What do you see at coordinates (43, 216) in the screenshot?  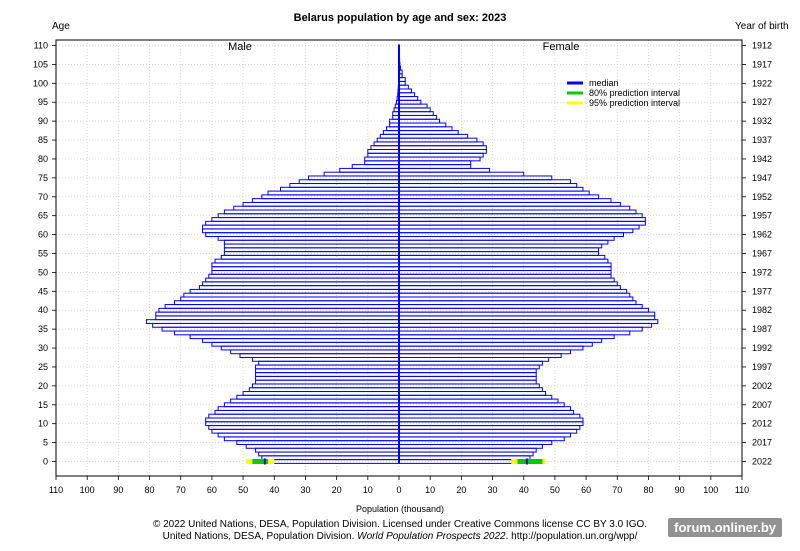 I see `age-tick-label: 65` at bounding box center [43, 216].